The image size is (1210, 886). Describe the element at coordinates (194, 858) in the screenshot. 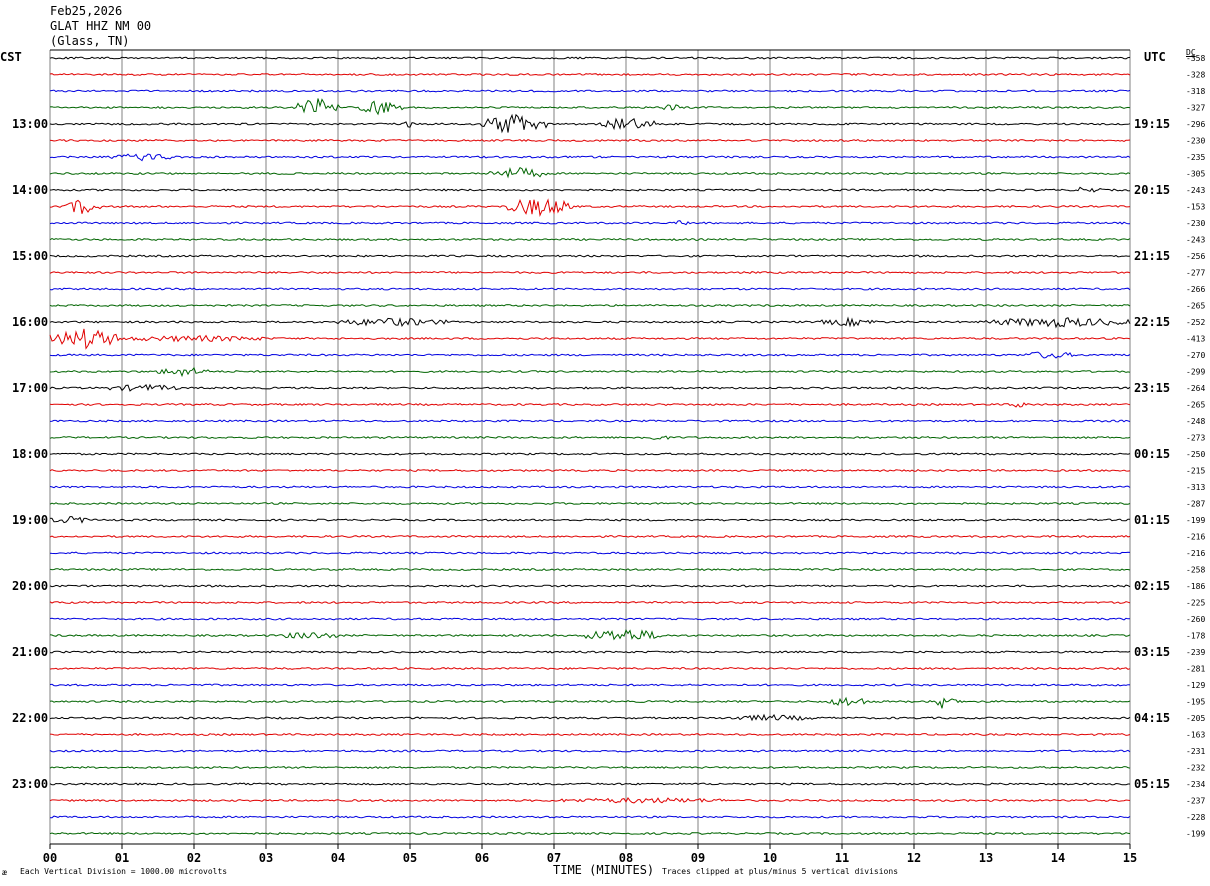

I see `x-tick-label: 02` at that location.